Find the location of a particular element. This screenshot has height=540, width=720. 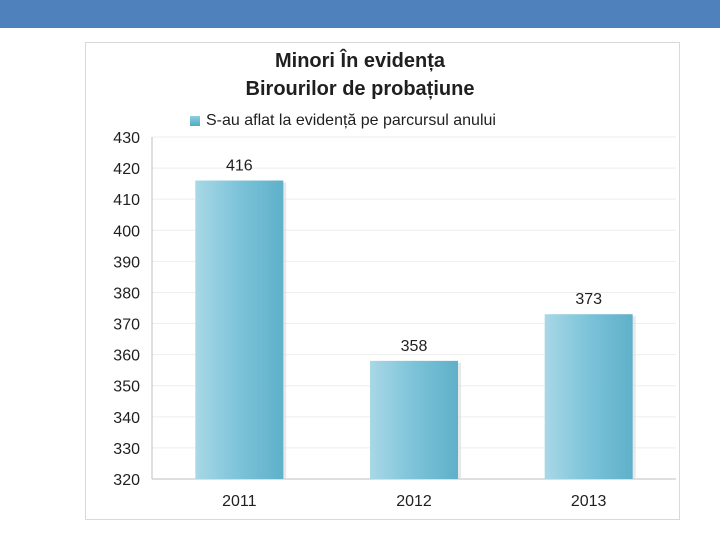

bar-2012 is located at coordinates (414, 419).